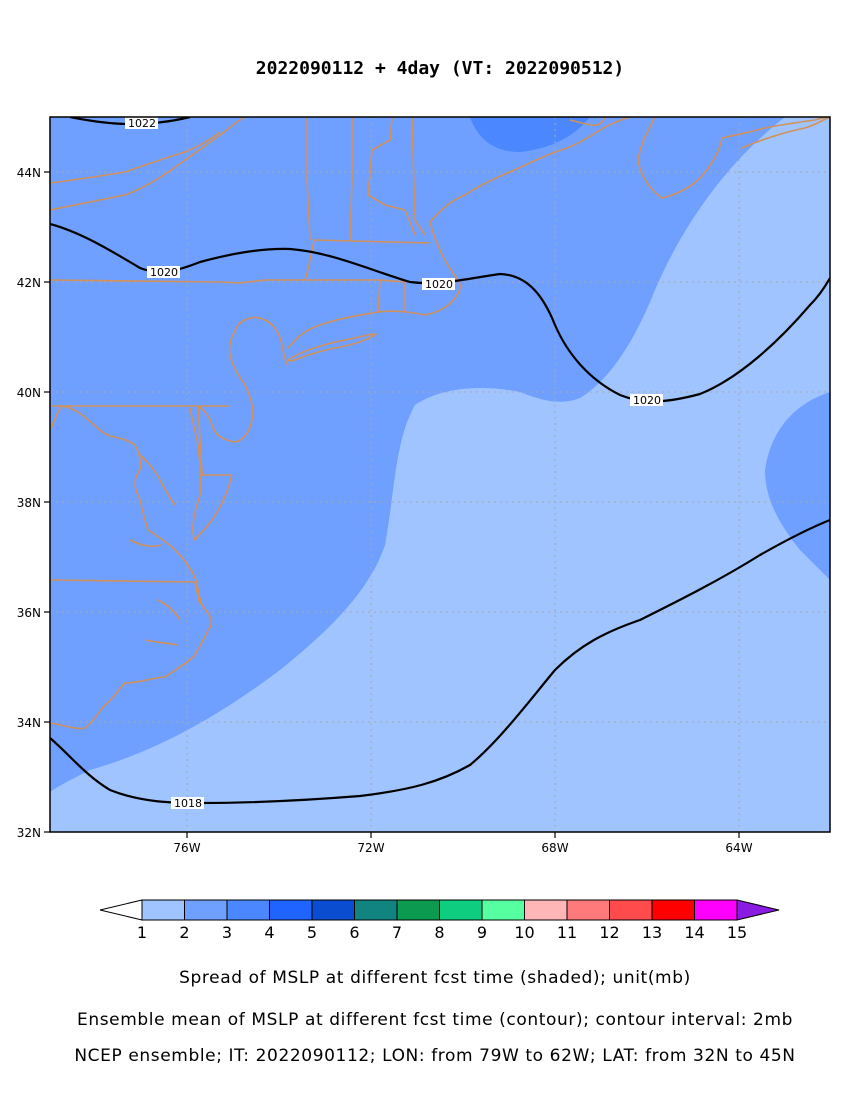  What do you see at coordinates (797, 486) in the screenshot?
I see `spread-region-2-3-east` at bounding box center [797, 486].